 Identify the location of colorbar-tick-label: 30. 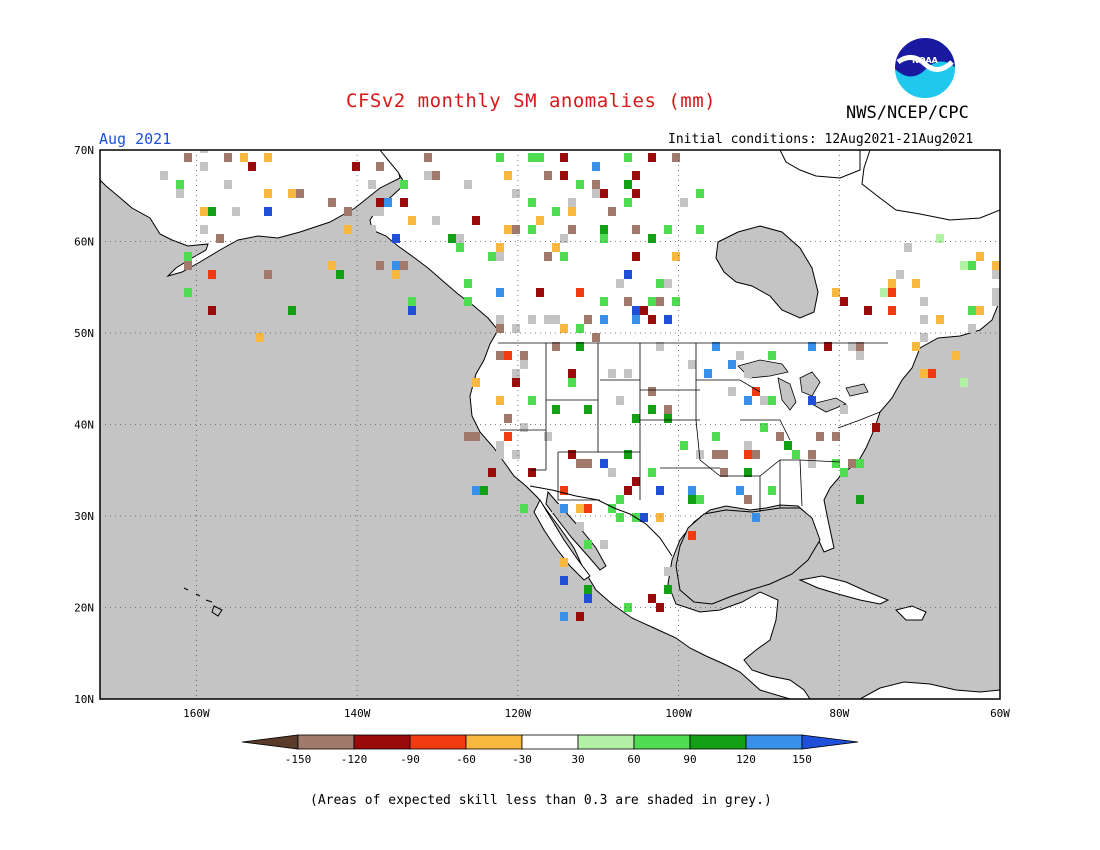
(577, 759).